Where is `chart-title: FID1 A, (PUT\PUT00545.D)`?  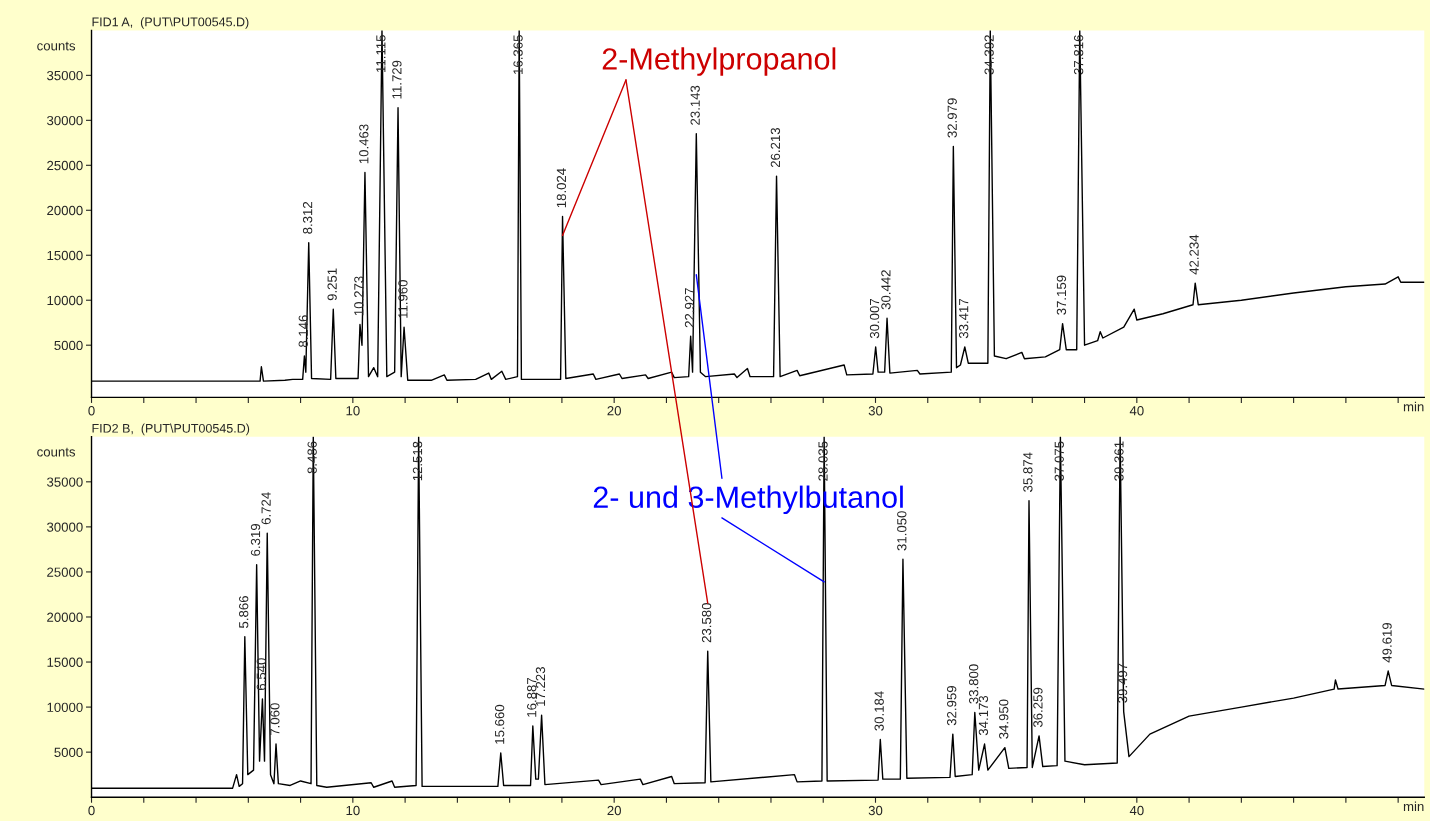 chart-title: FID1 A, (PUT\PUT00545.D) is located at coordinates (170, 23).